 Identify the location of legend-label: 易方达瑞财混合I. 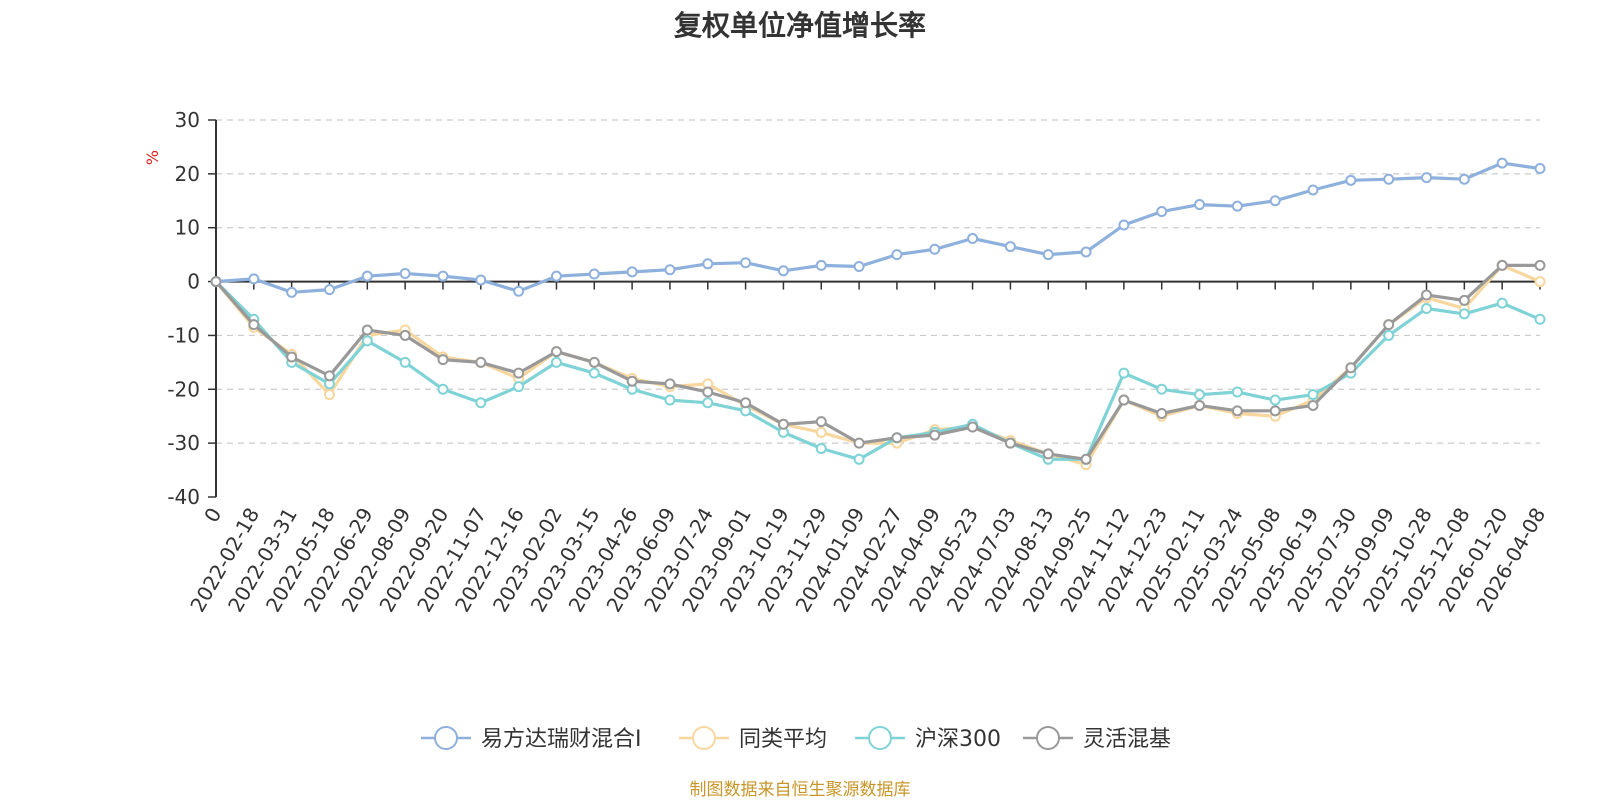
(561, 739).